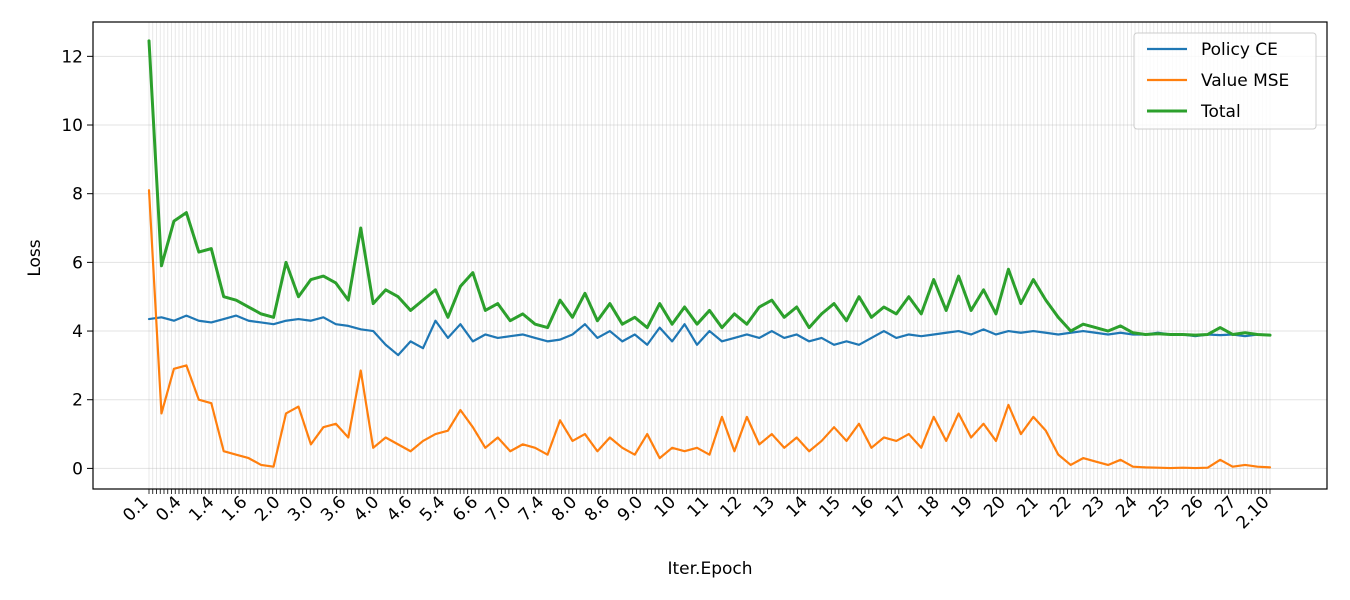 This screenshot has width=1350, height=600. What do you see at coordinates (709, 335) in the screenshot?
I see `series-line-policy-ce` at bounding box center [709, 335].